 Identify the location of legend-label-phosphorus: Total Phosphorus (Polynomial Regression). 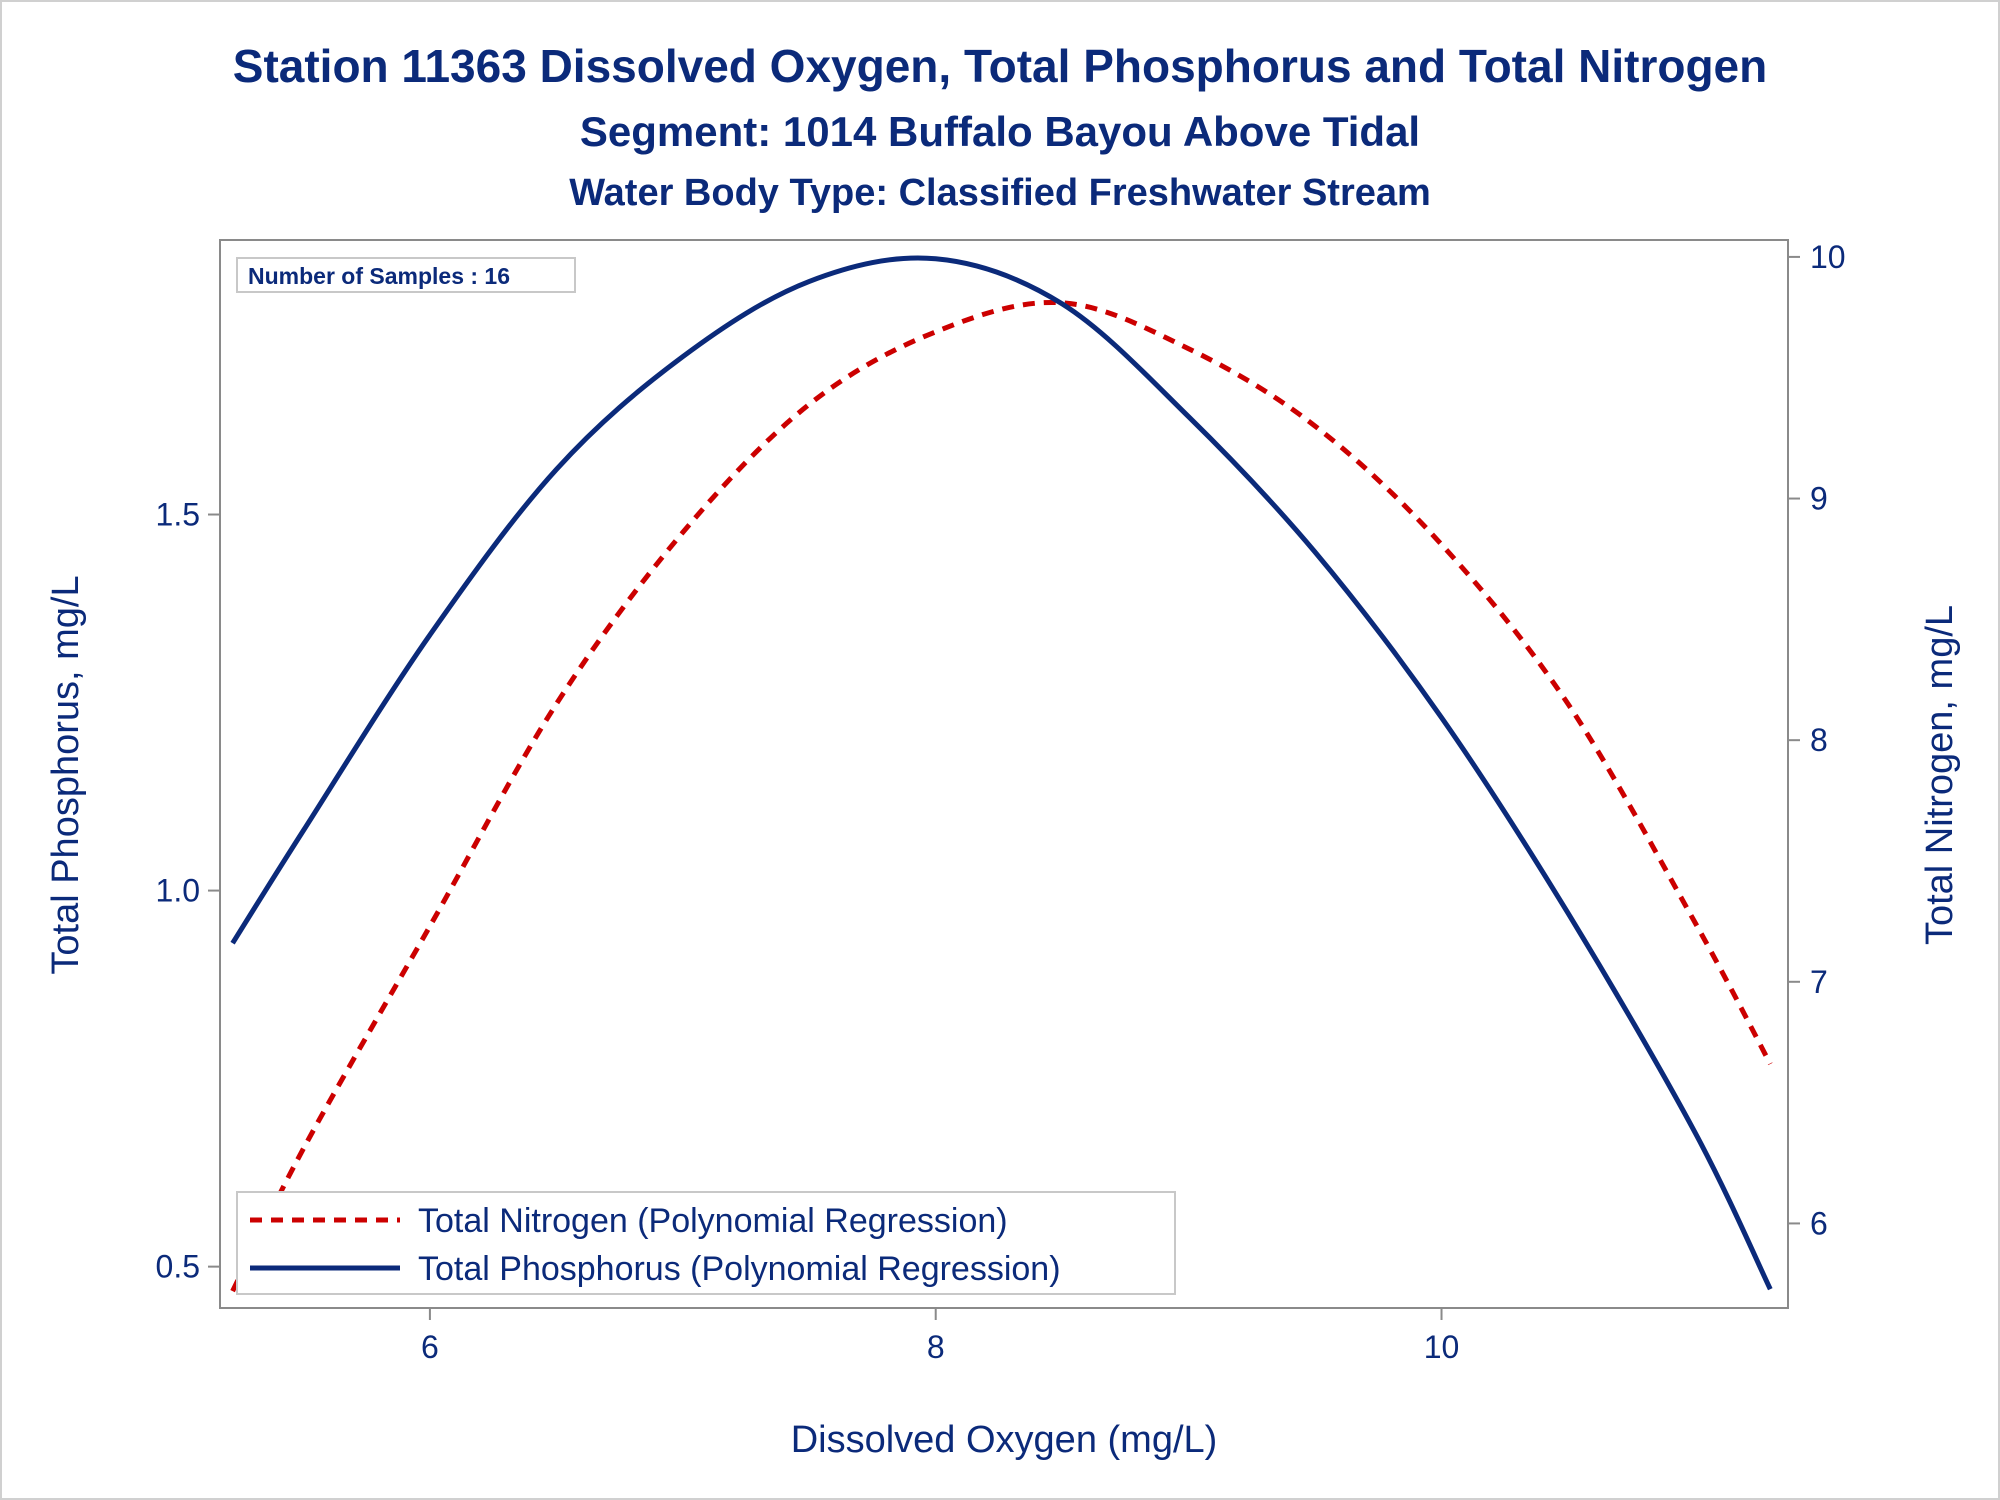
(739, 1269).